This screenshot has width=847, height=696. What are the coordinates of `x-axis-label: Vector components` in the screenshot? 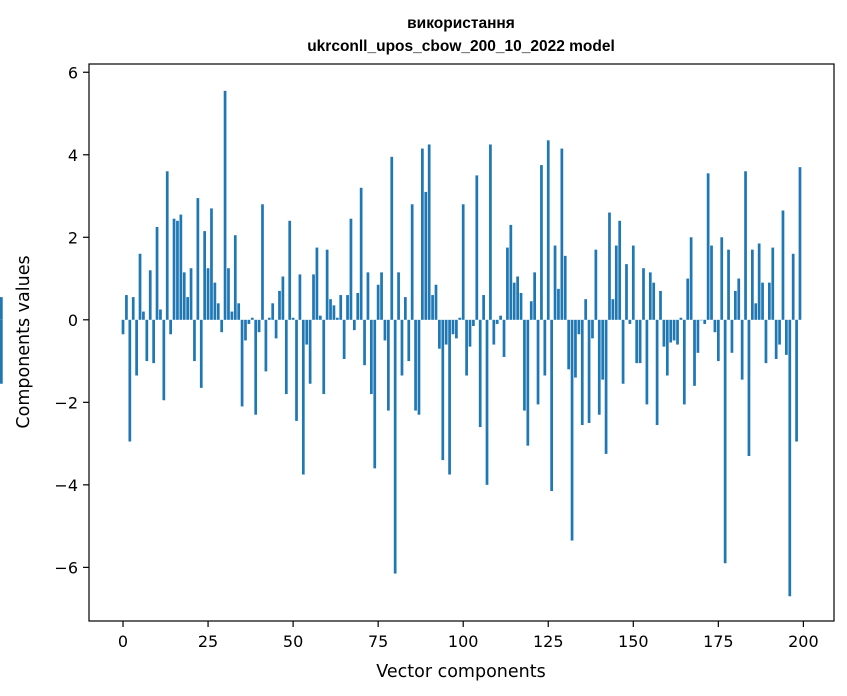 It's located at (460, 672).